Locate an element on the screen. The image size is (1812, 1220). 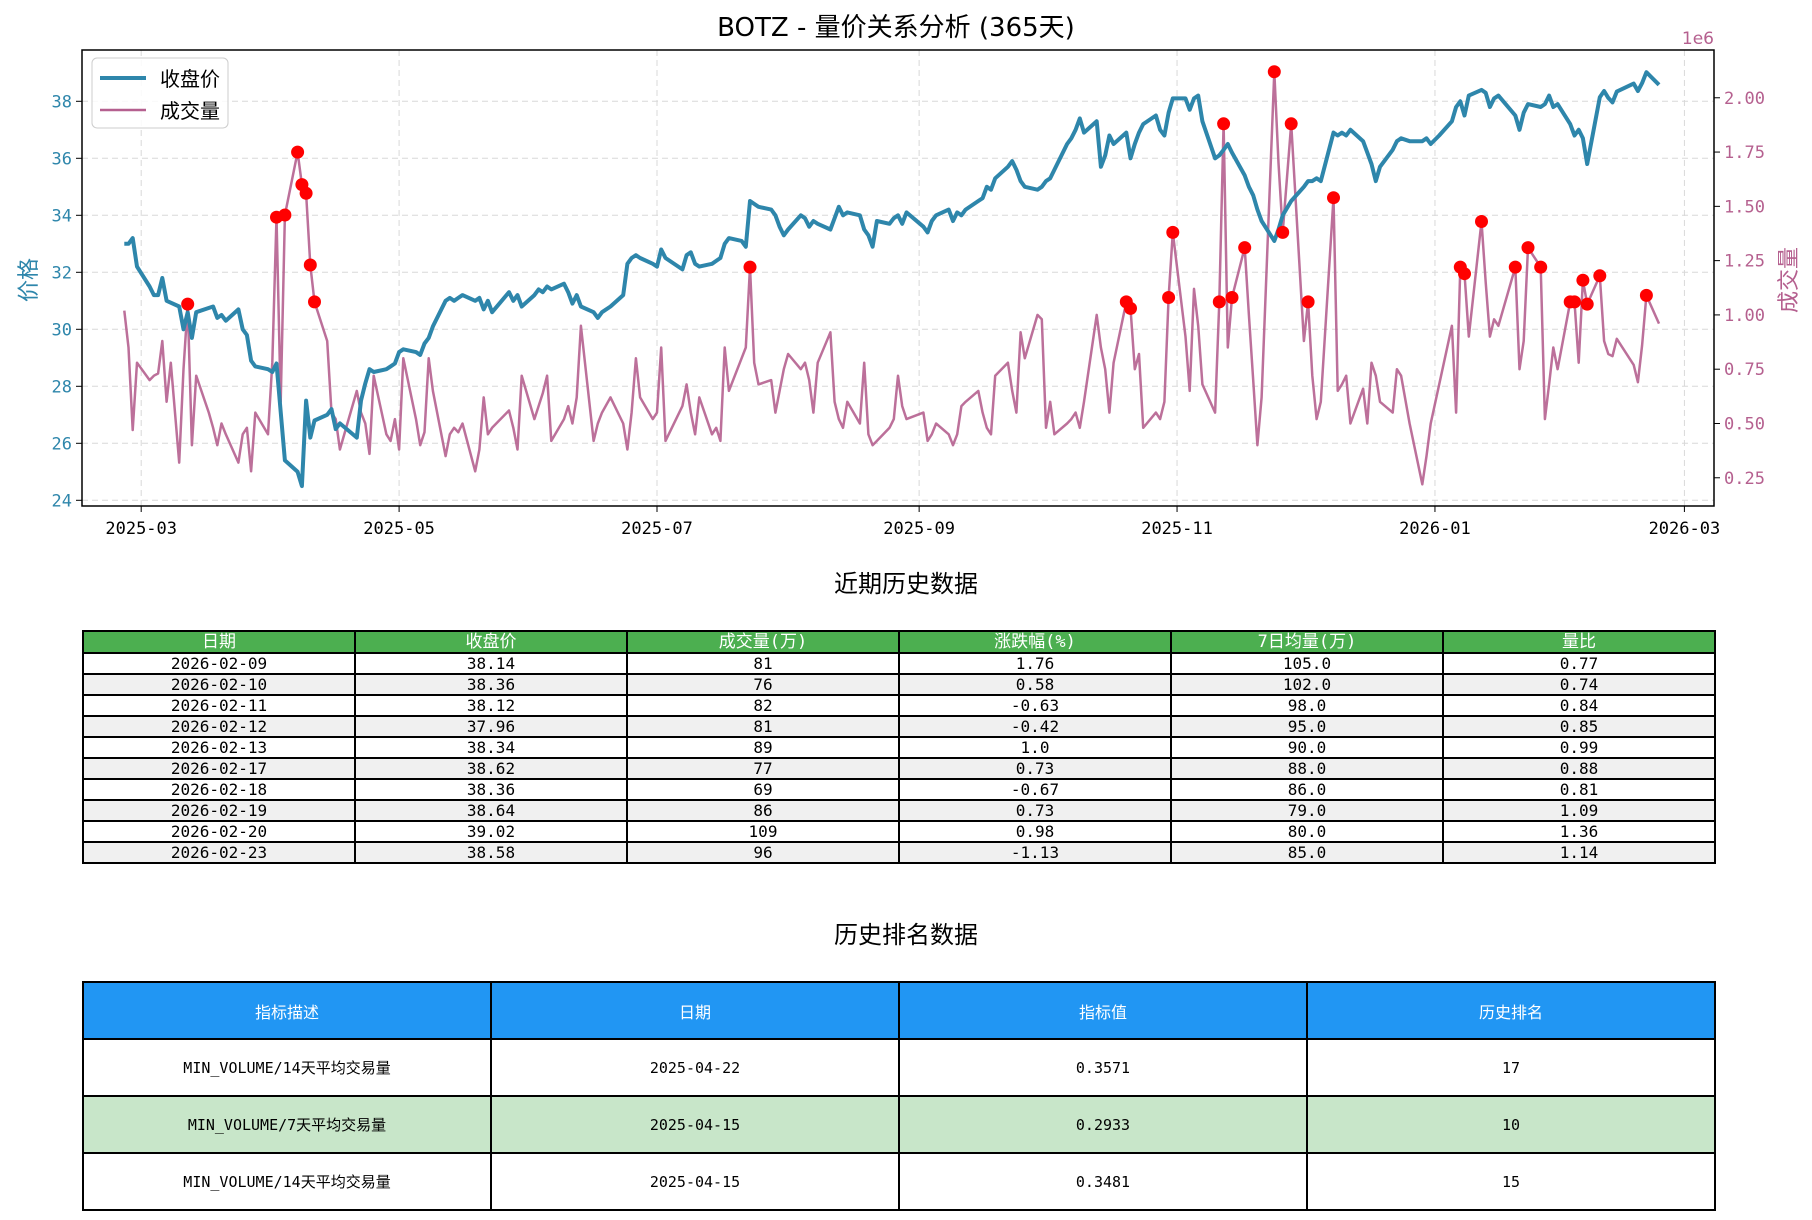
table-cell: 89 is located at coordinates (763, 747).